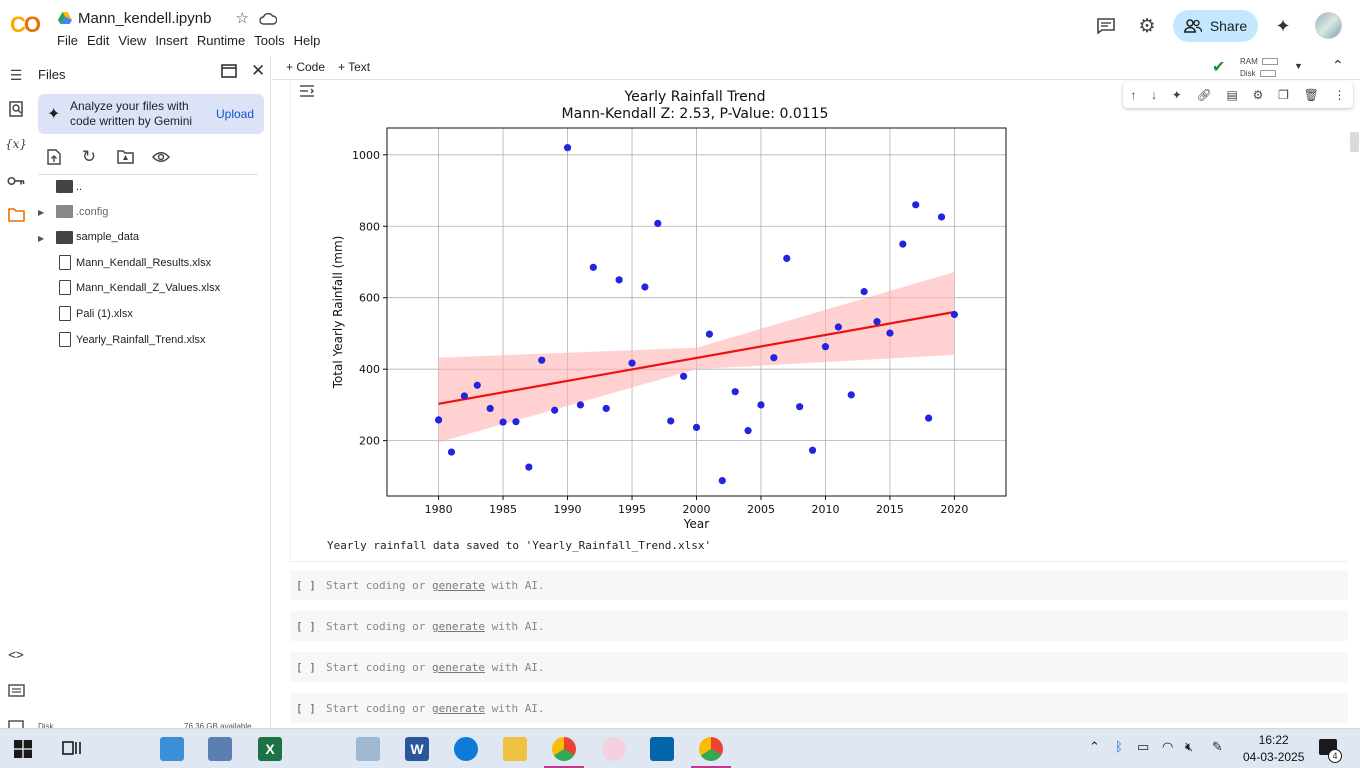 This screenshot has height=768, width=1360. What do you see at coordinates (466, 749) in the screenshot?
I see `edge-browser-icon` at bounding box center [466, 749].